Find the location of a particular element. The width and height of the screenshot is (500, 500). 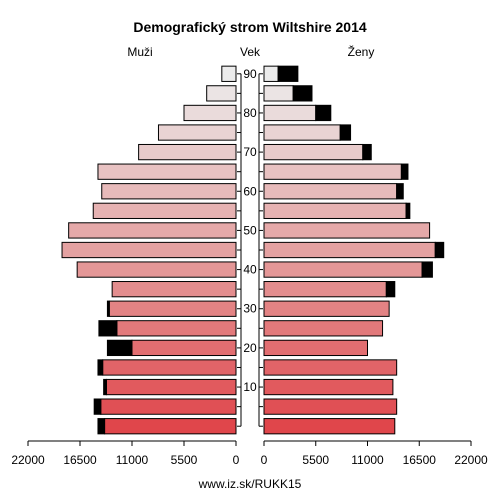

age-tick-label: 20 is located at coordinates (250, 348).